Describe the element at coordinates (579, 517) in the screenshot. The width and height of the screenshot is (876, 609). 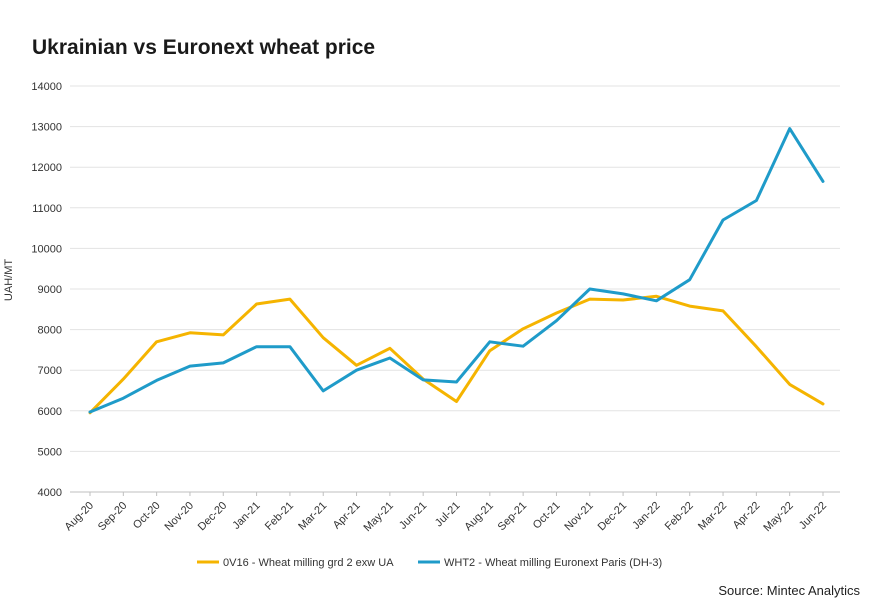
I see `x-tick-label: Nov-21` at that location.